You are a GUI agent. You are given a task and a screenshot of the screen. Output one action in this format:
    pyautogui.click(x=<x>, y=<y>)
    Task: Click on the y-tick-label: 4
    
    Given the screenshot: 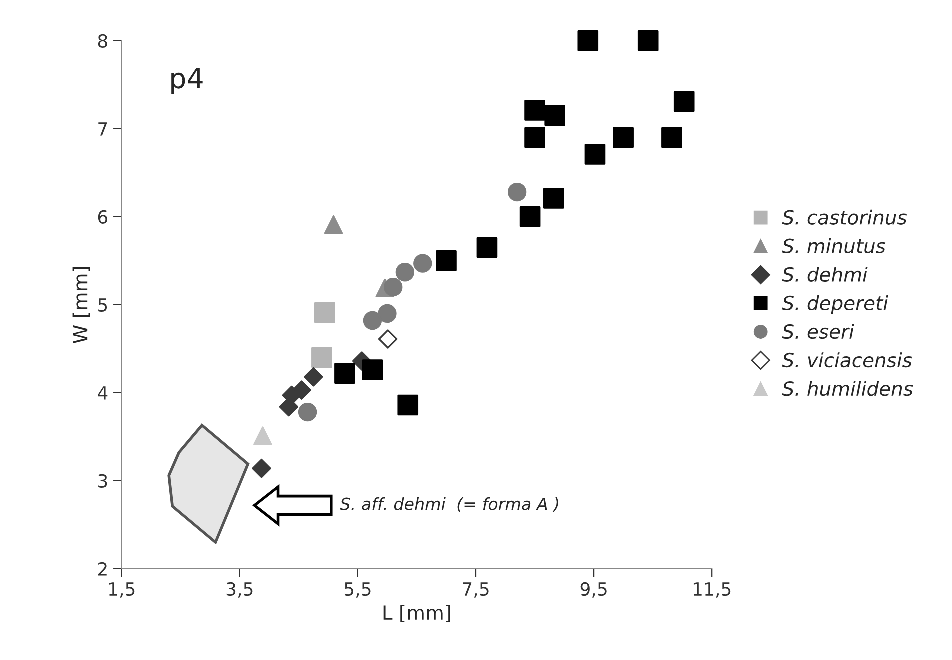 What is the action you would take?
    pyautogui.click(x=103, y=393)
    